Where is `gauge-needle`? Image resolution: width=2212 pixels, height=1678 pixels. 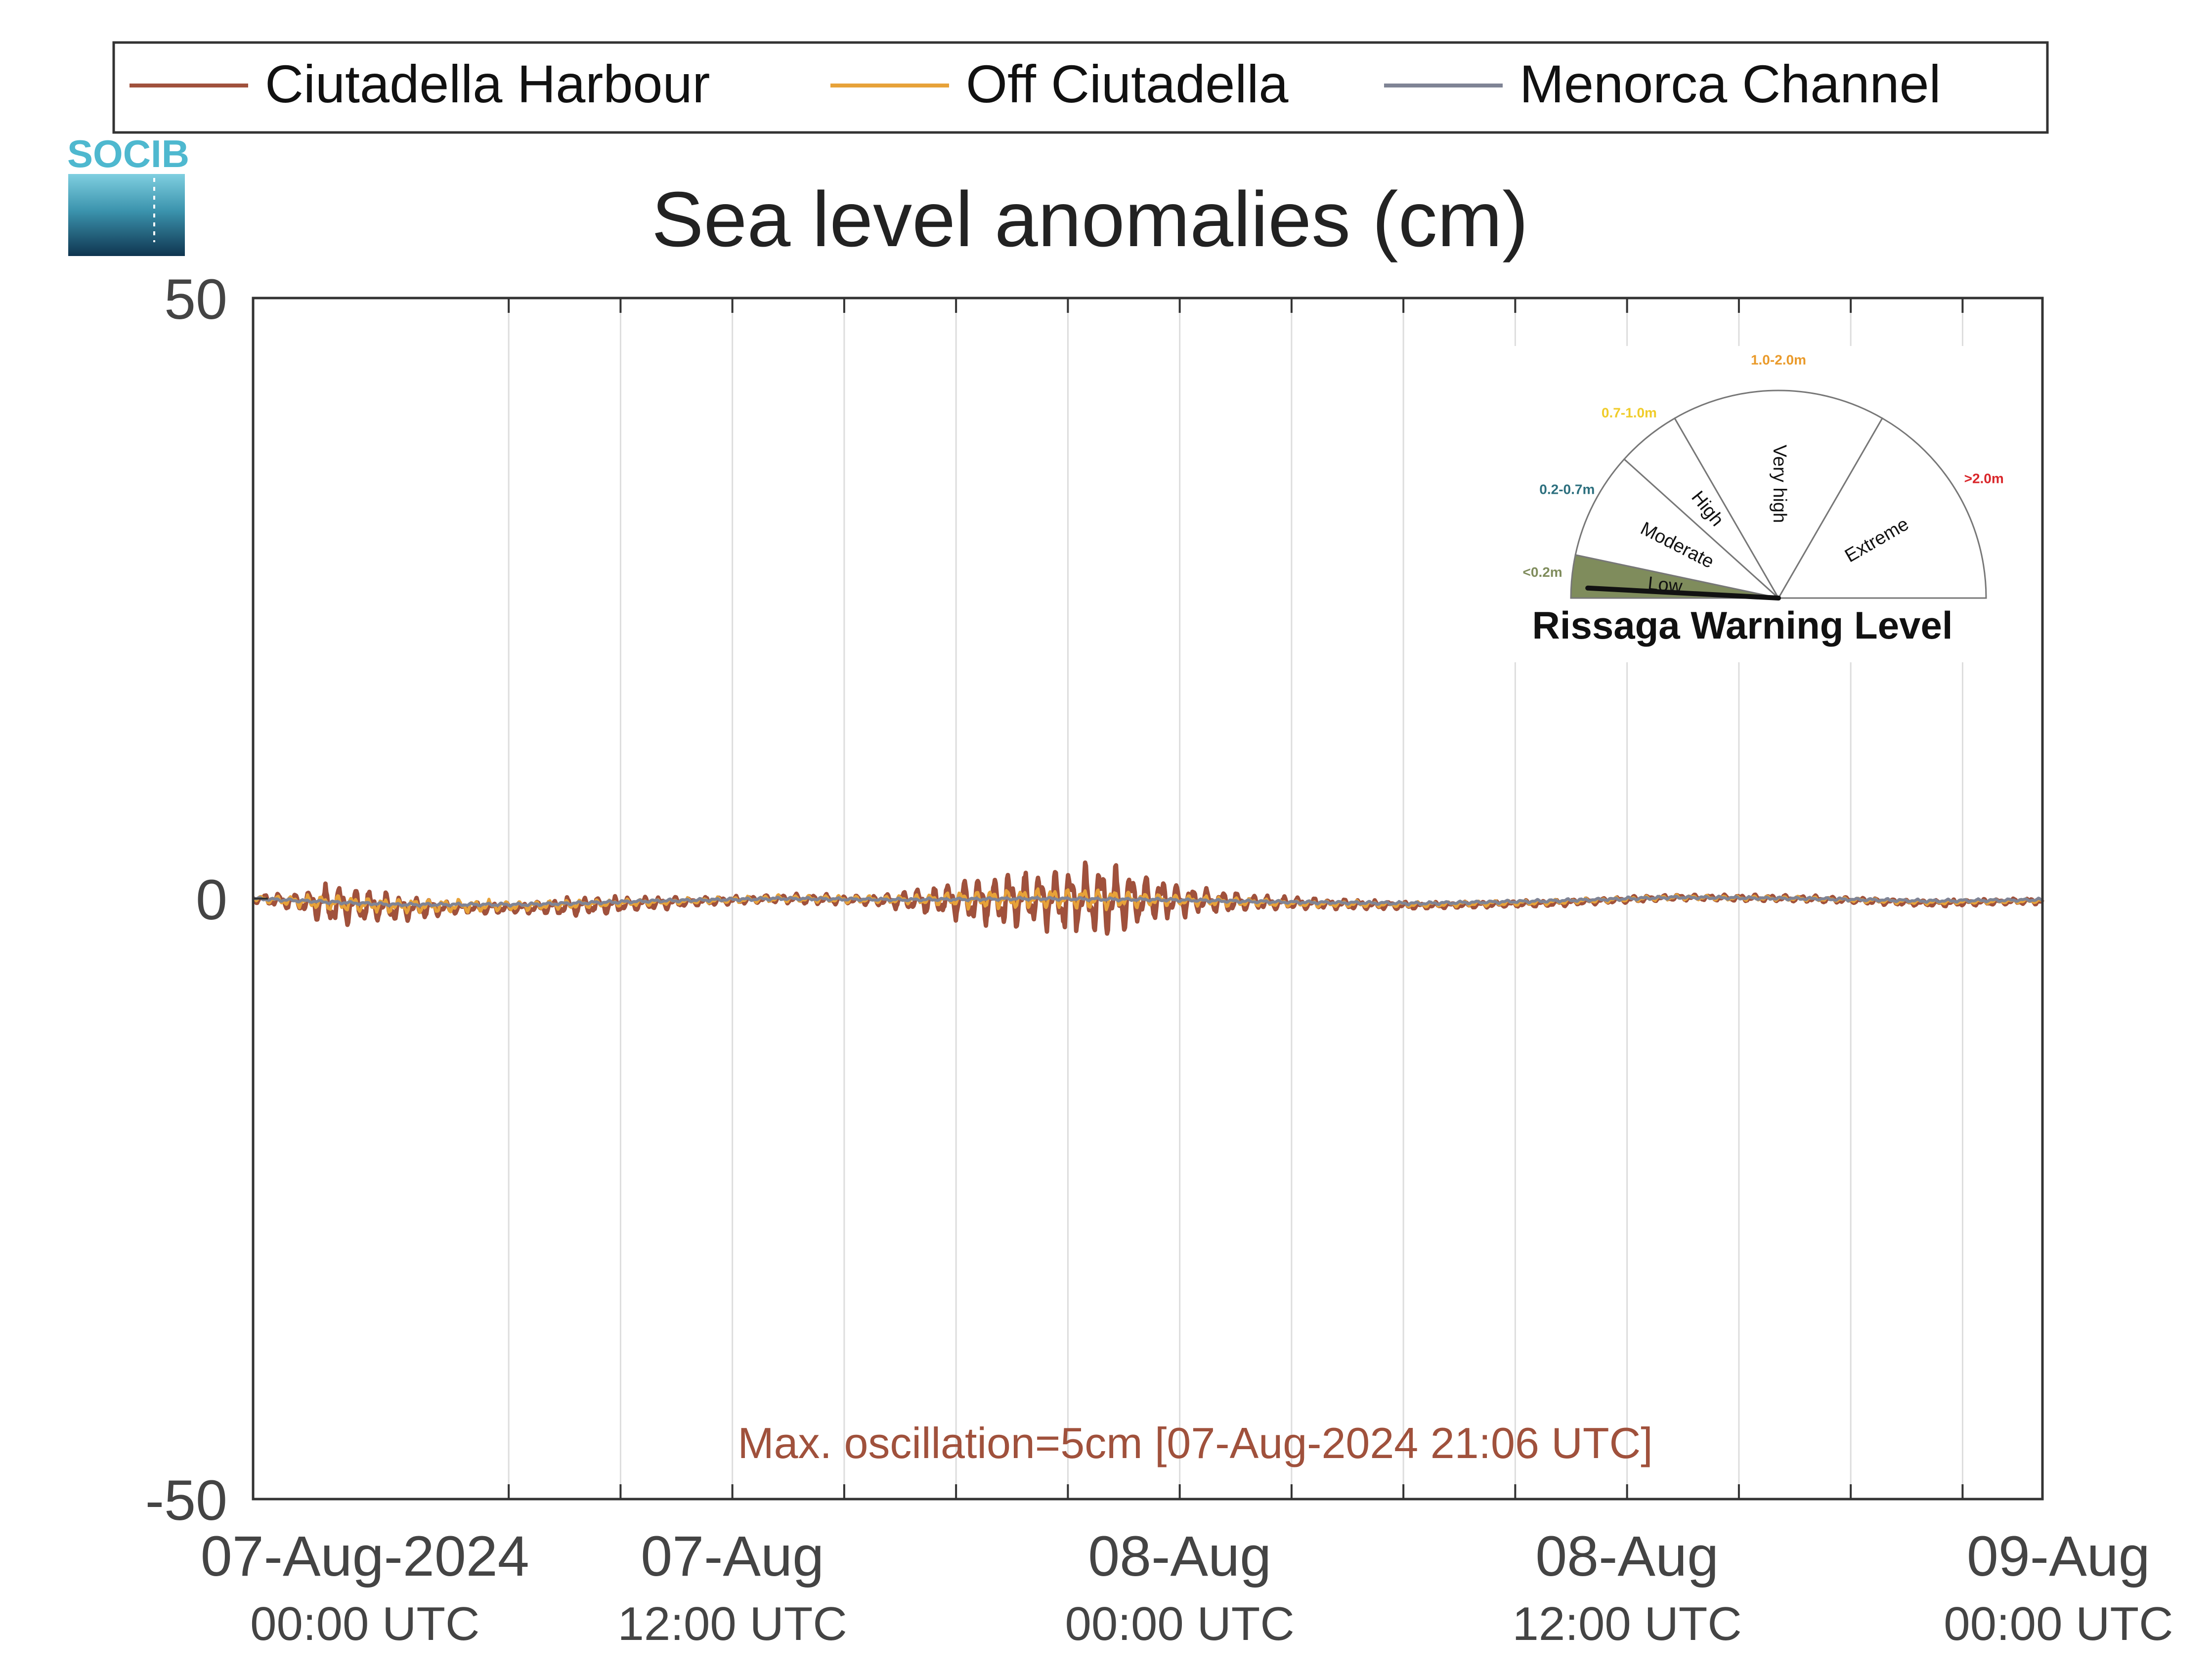
gauge-needle is located at coordinates (1683, 593).